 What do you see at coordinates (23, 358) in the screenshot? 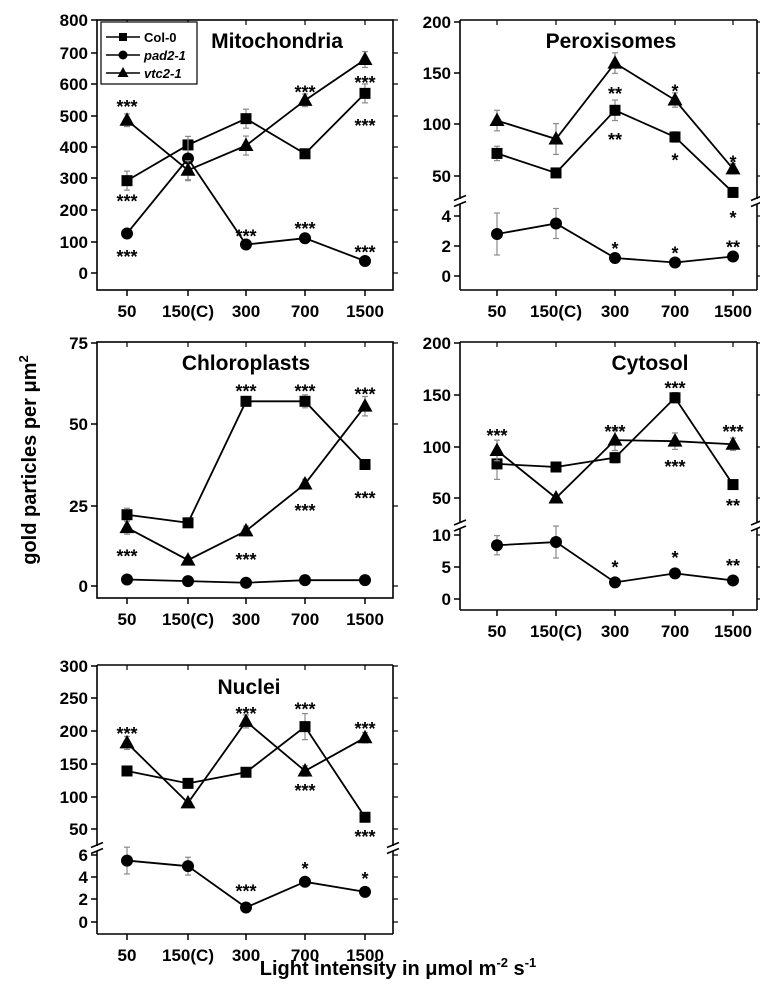
I see `y-axis-title-superscript: 2` at bounding box center [23, 358].